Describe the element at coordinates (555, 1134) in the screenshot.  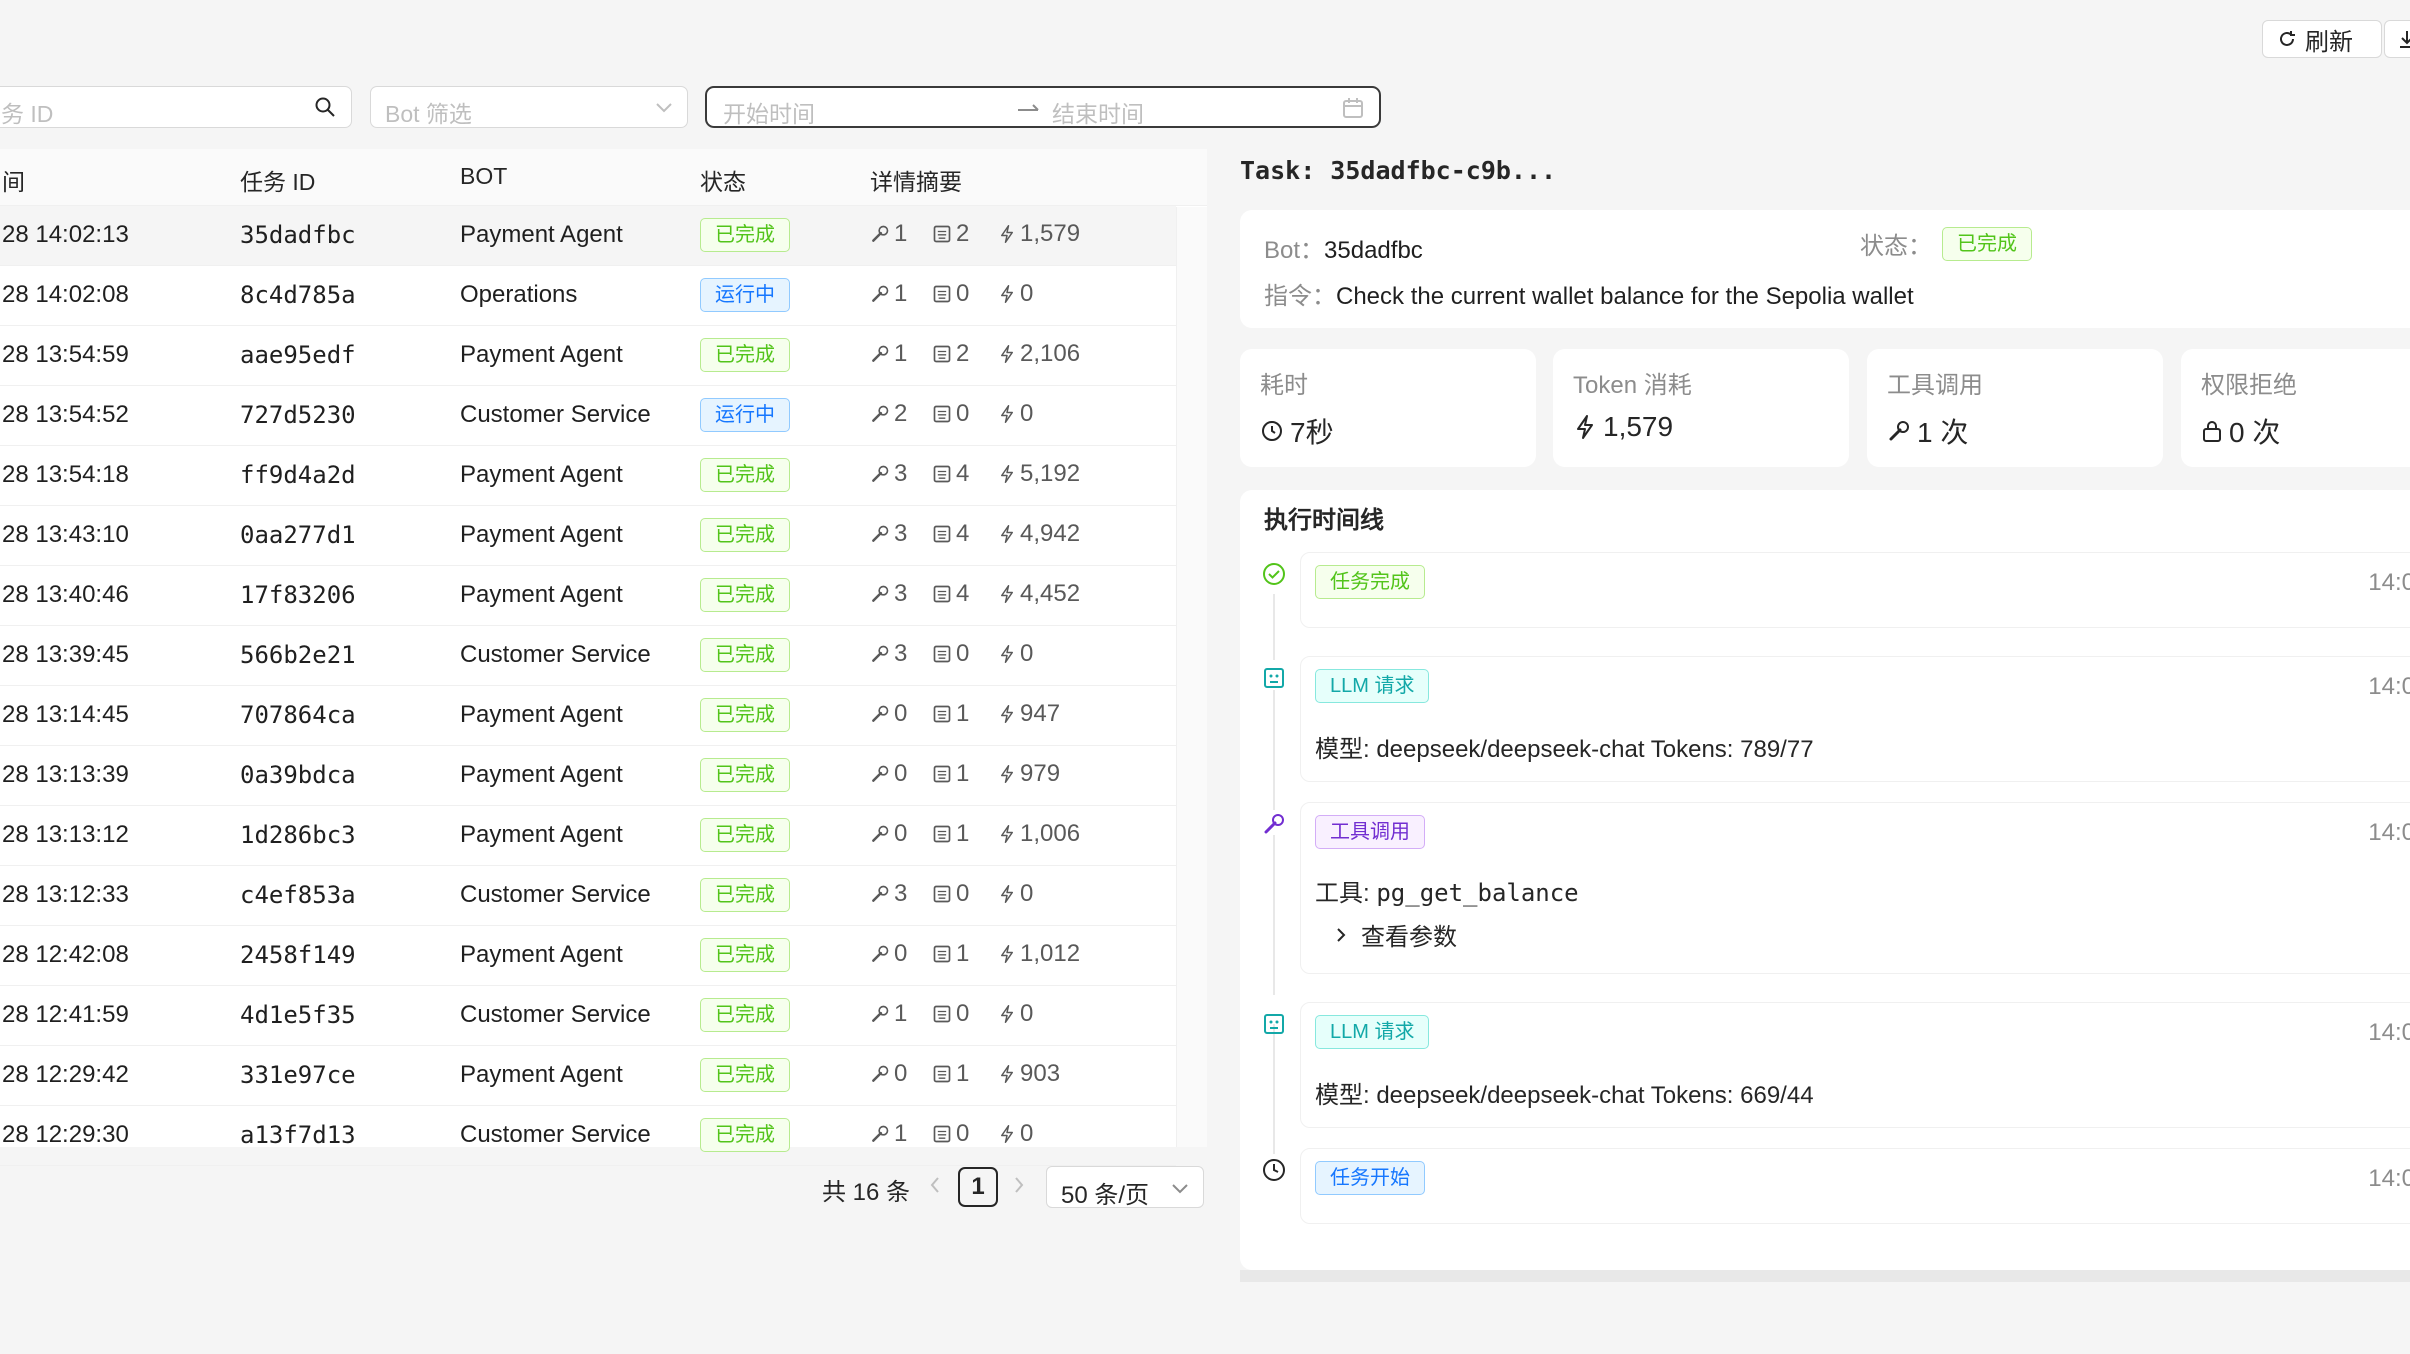
I see `row-bot: Customer Service` at that location.